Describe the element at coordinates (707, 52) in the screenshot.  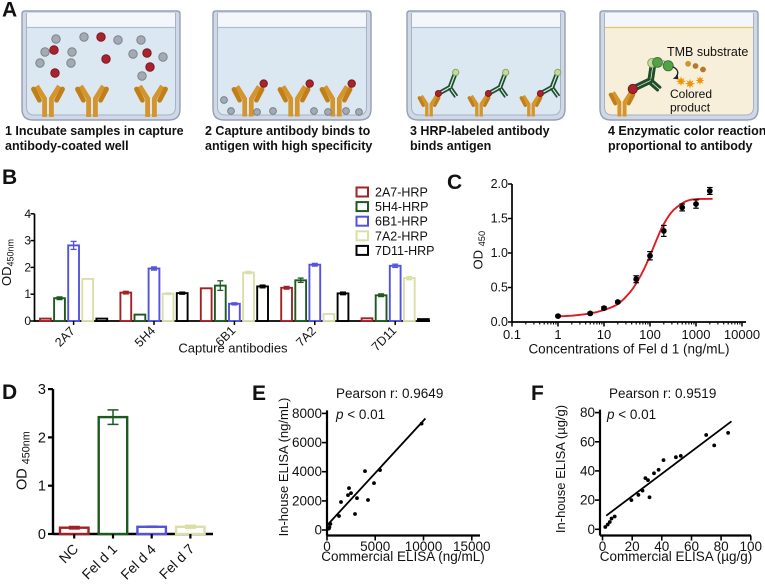
I see `svg-text: TMB substrate` at that location.